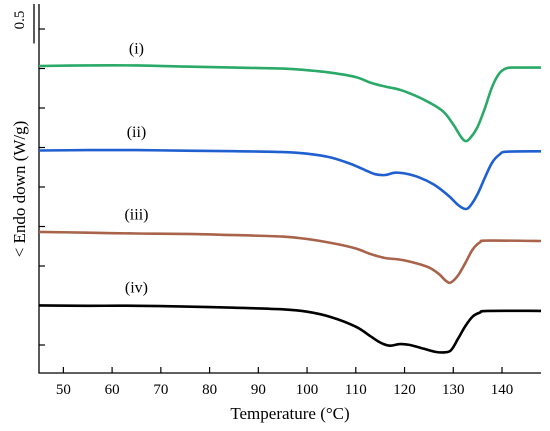  Describe the element at coordinates (136, 288) in the screenshot. I see `curve-label-4: (iv)` at that location.